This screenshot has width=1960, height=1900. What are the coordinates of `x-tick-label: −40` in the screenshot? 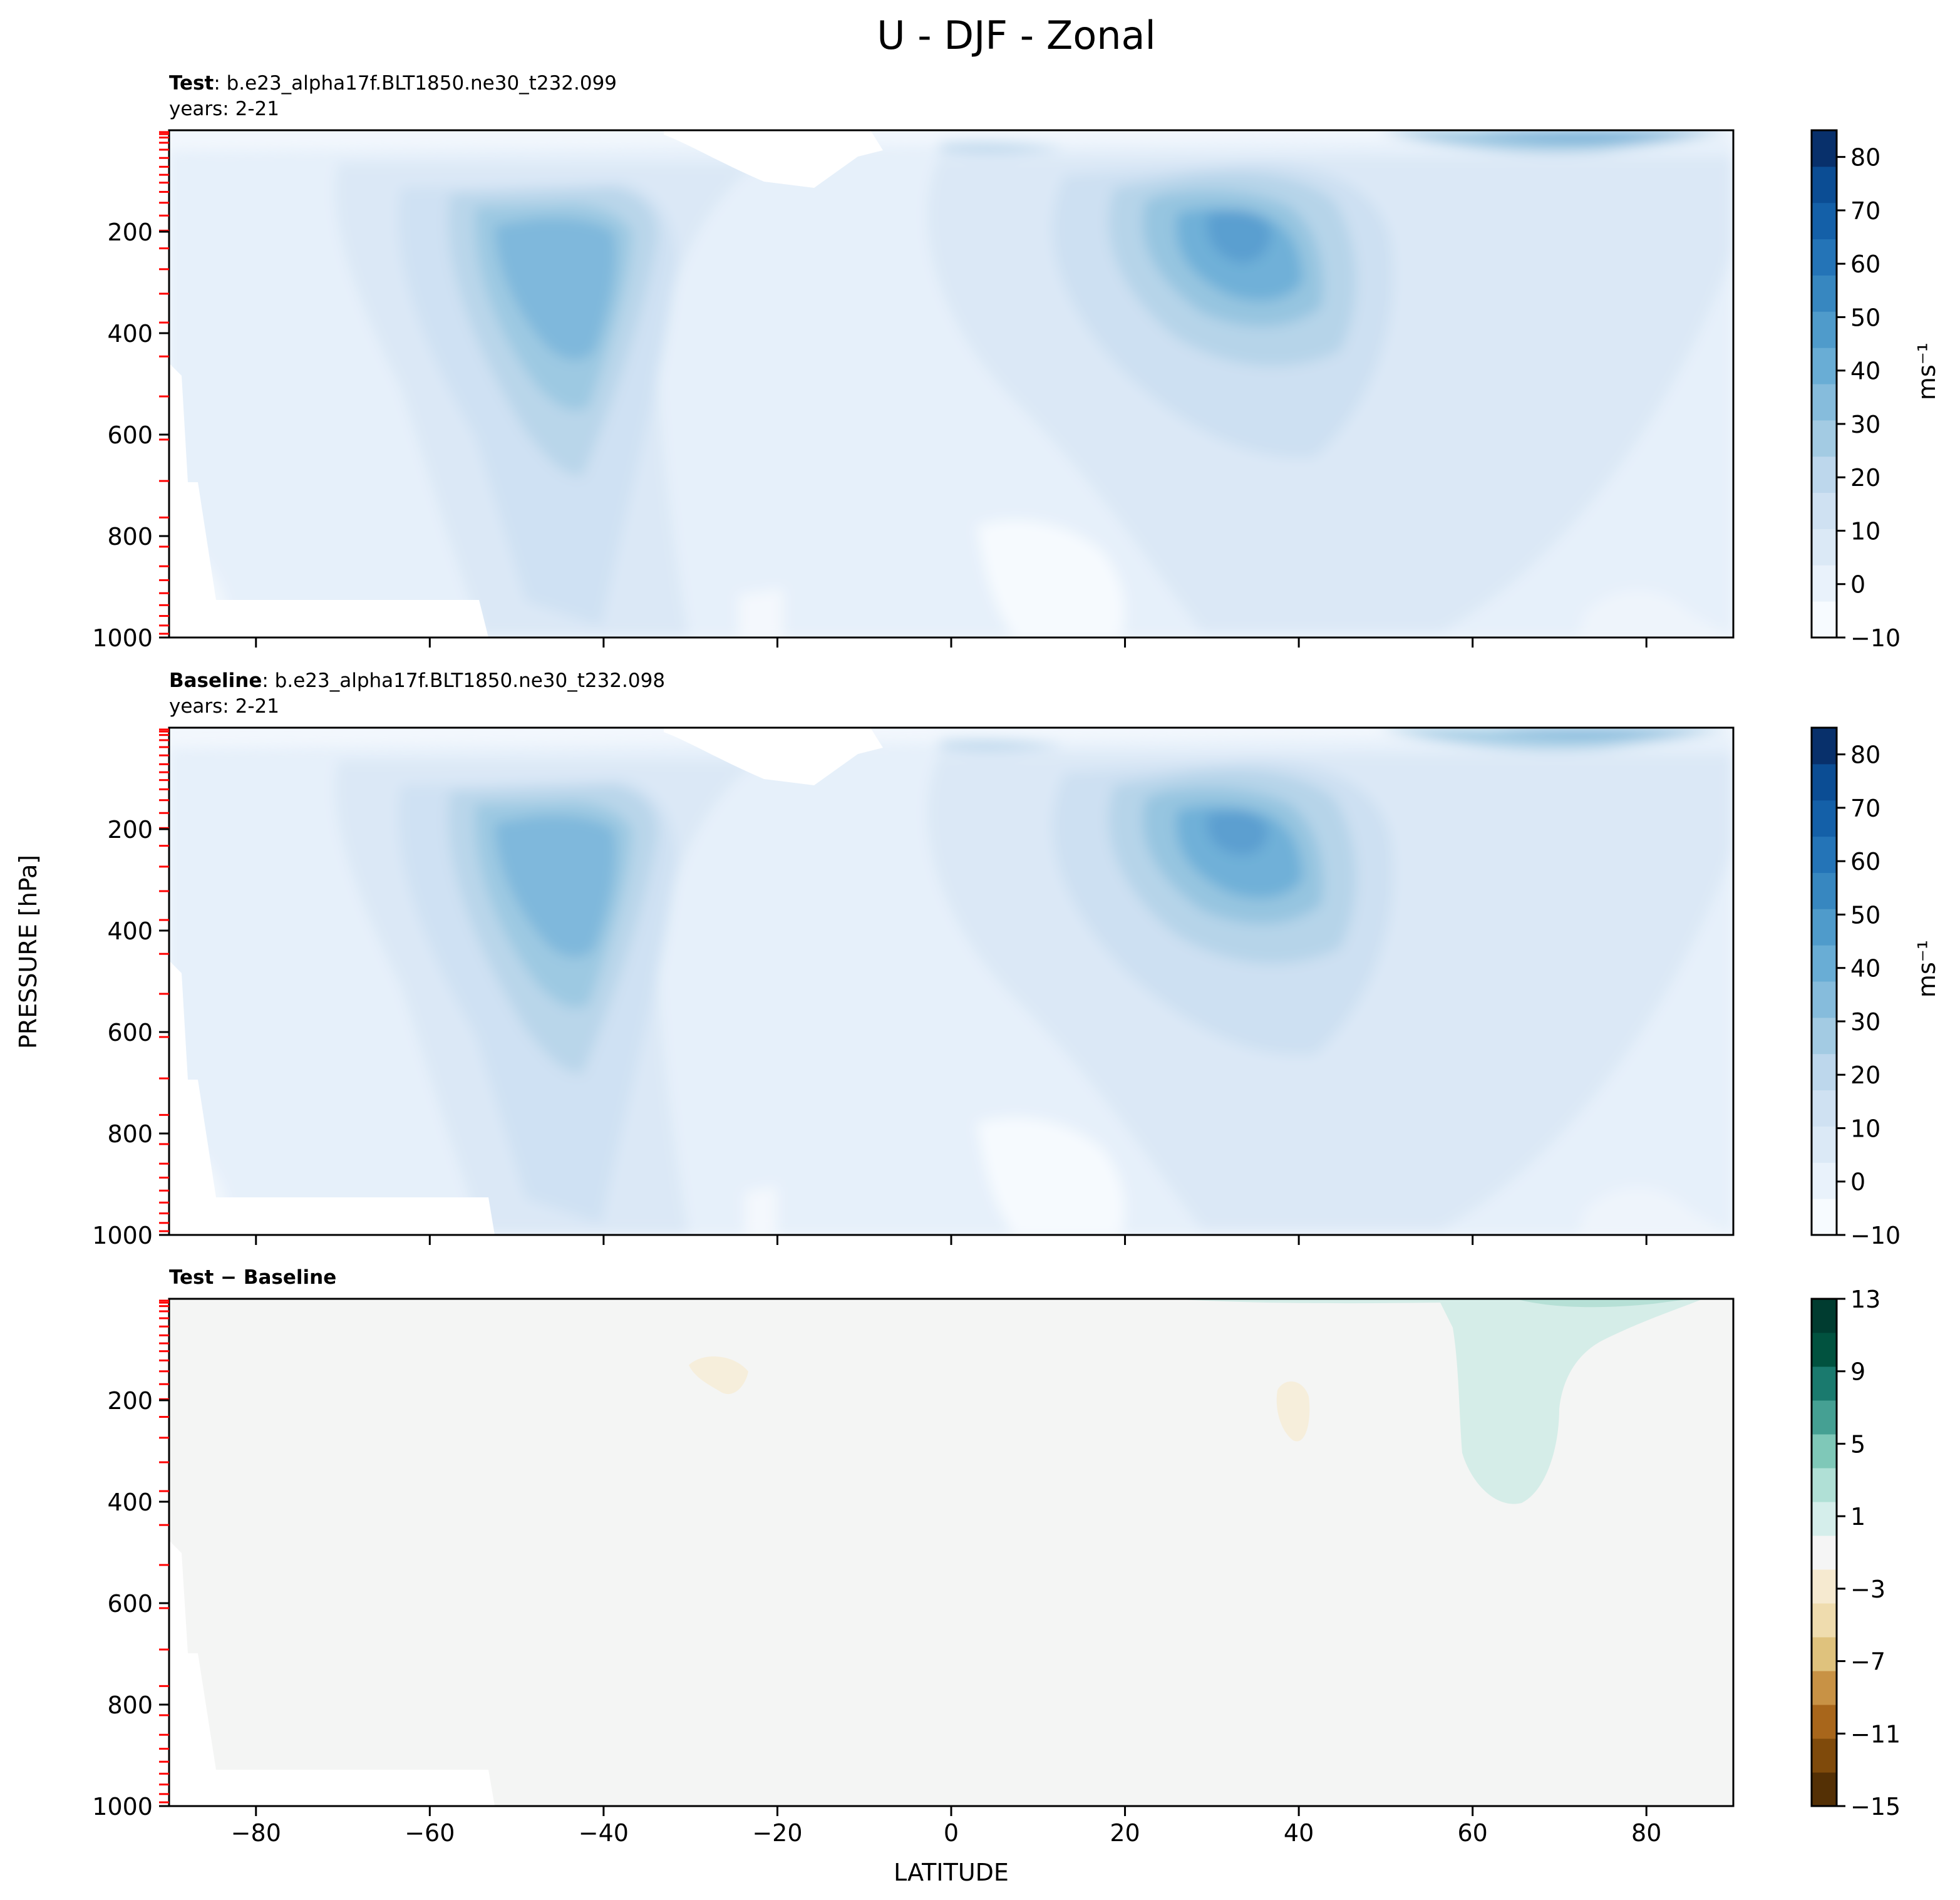 It's located at (604, 1833).